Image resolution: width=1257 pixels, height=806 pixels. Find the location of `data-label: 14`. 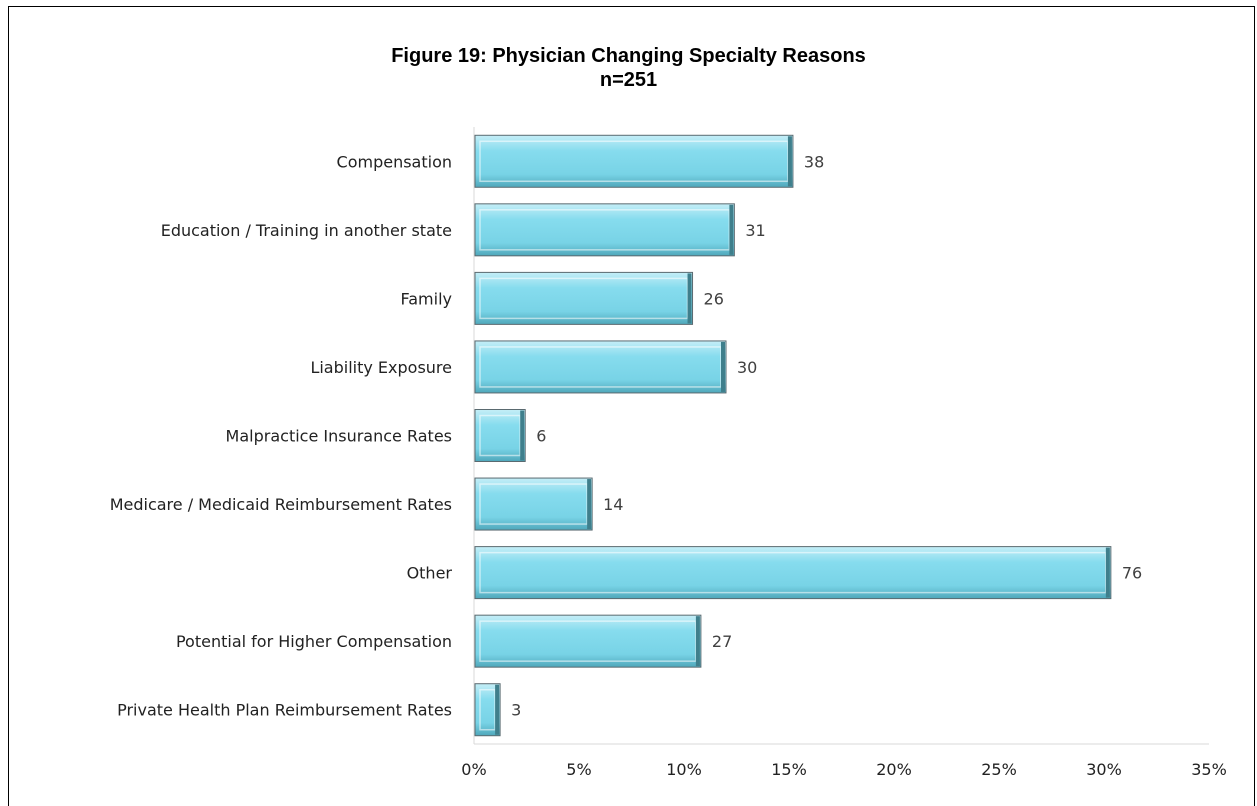

data-label: 14 is located at coordinates (613, 504).